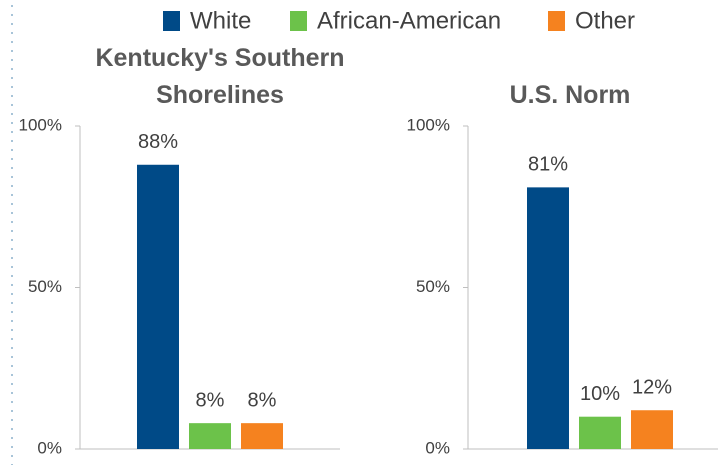 The width and height of the screenshot is (718, 465). I want to click on legend-label: Other, so click(605, 20).